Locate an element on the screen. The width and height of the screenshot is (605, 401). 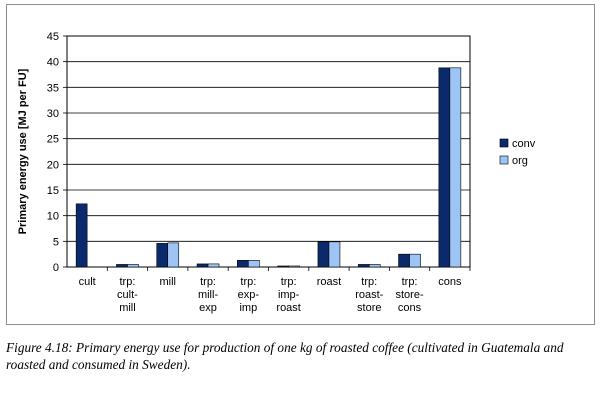
x-tick-label-line: store- is located at coordinates (409, 295).